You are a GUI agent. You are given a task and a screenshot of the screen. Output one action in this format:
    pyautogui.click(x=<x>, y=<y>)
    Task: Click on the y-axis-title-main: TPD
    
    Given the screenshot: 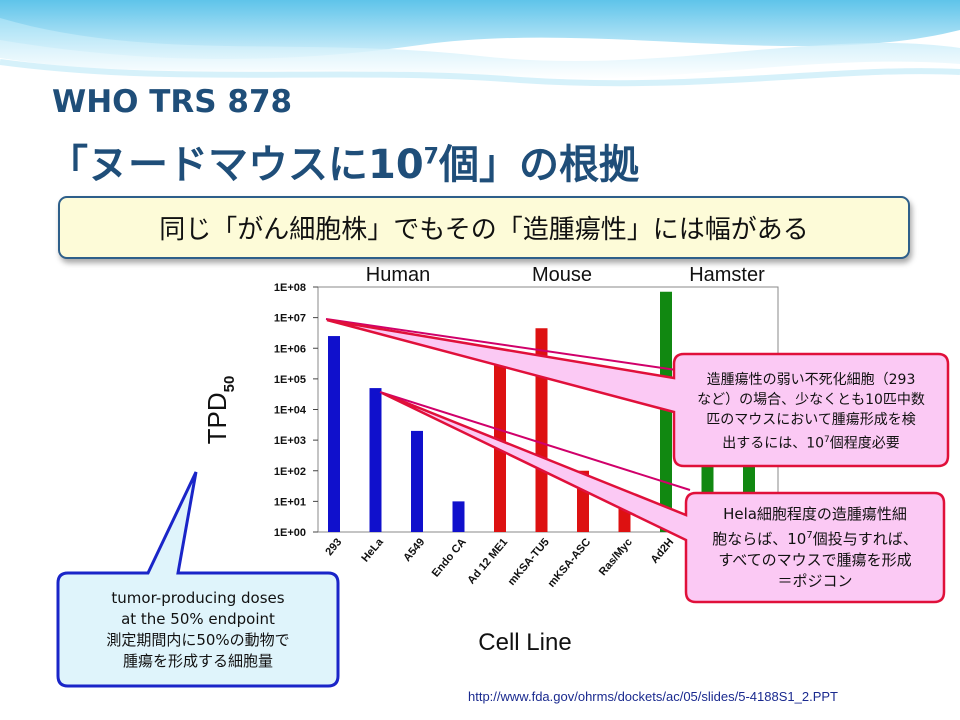 What is the action you would take?
    pyautogui.click(x=217, y=418)
    